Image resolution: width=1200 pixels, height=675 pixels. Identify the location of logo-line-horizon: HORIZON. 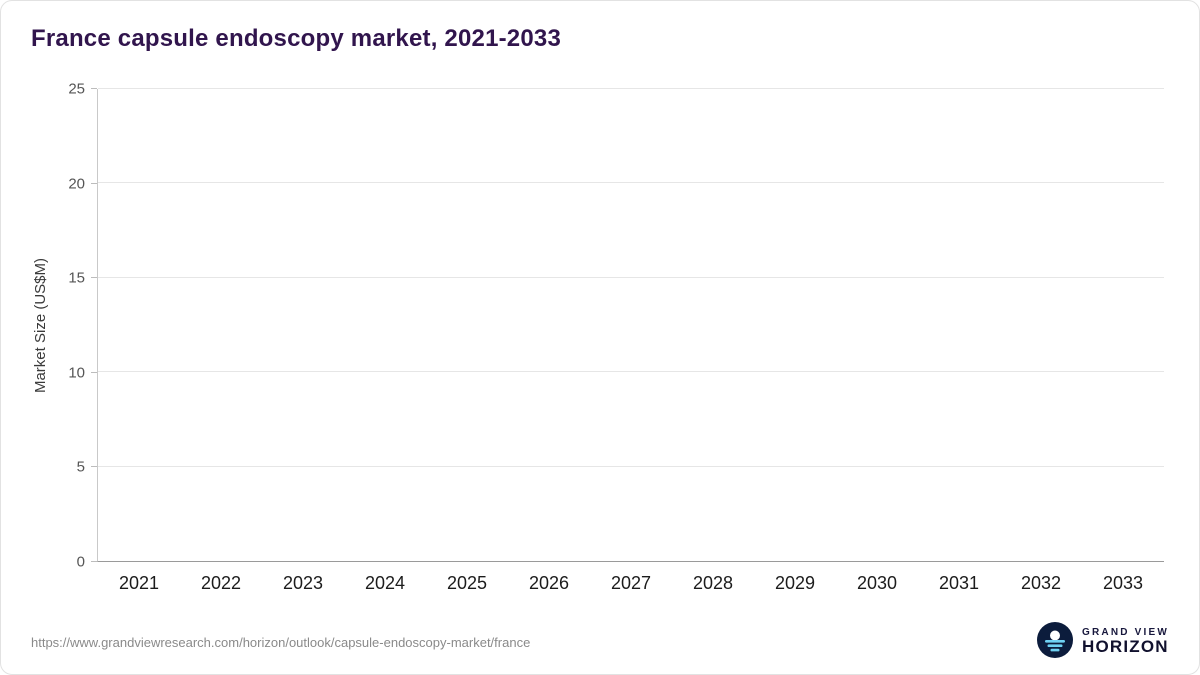
(1125, 647).